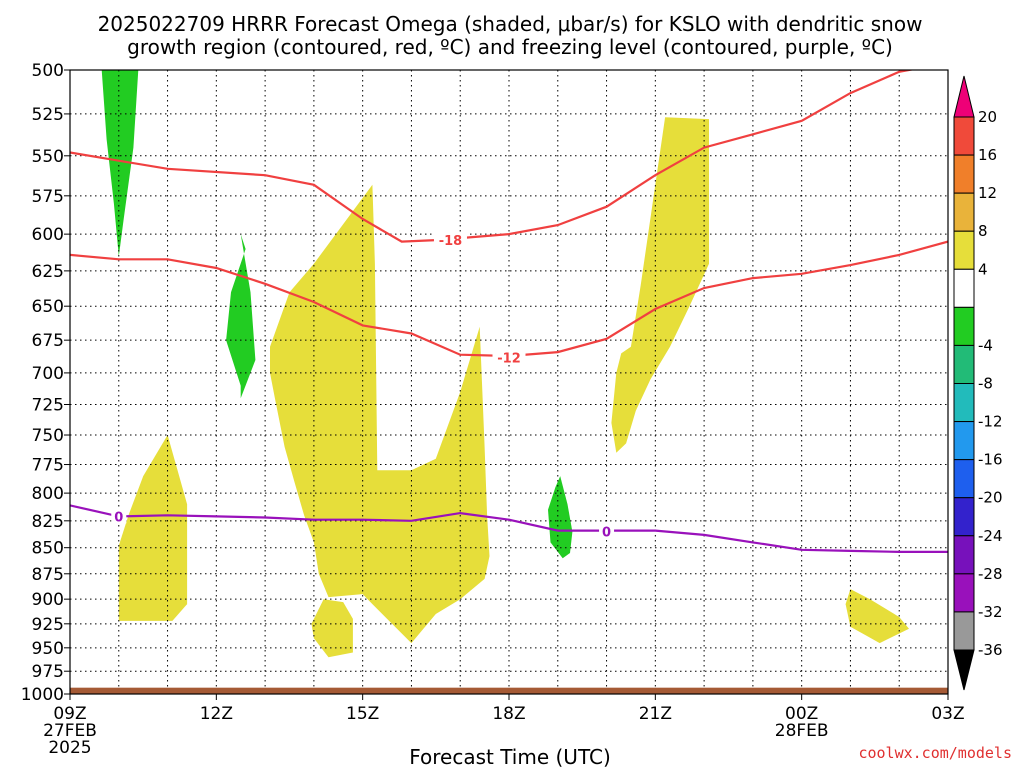 This screenshot has width=1024, height=768. Describe the element at coordinates (990, 498) in the screenshot. I see `colorbar-label: -20` at that location.